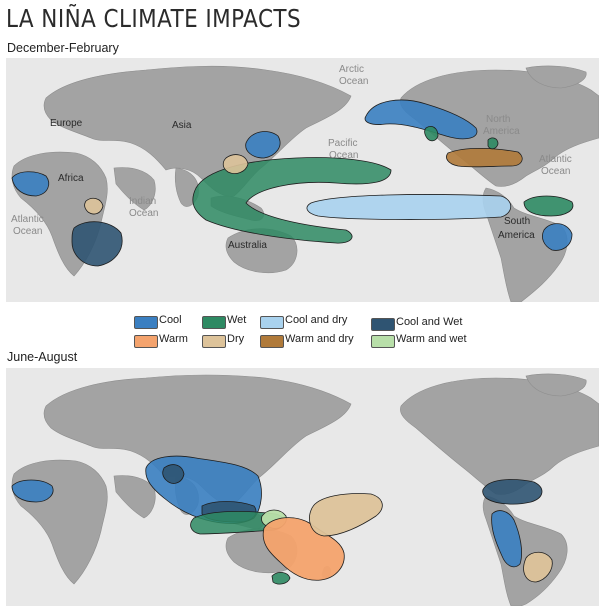 This screenshot has width=603, height=606. Describe the element at coordinates (555, 171) in the screenshot. I see `label-atlantic-east-2: Ocean` at that location.